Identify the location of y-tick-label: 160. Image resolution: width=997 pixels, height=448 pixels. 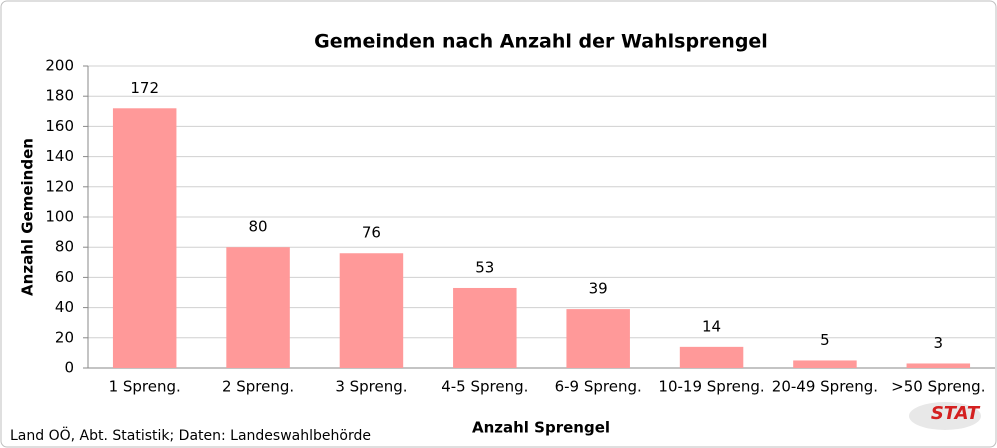
(59, 126).